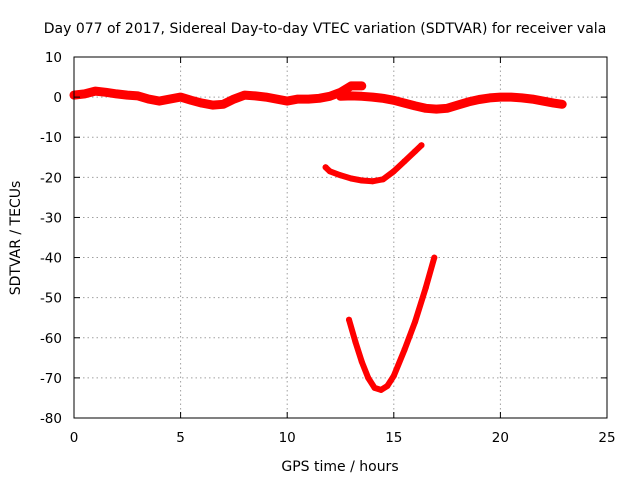 The width and height of the screenshot is (640, 480). I want to click on y-tick-label: -40, so click(51, 259).